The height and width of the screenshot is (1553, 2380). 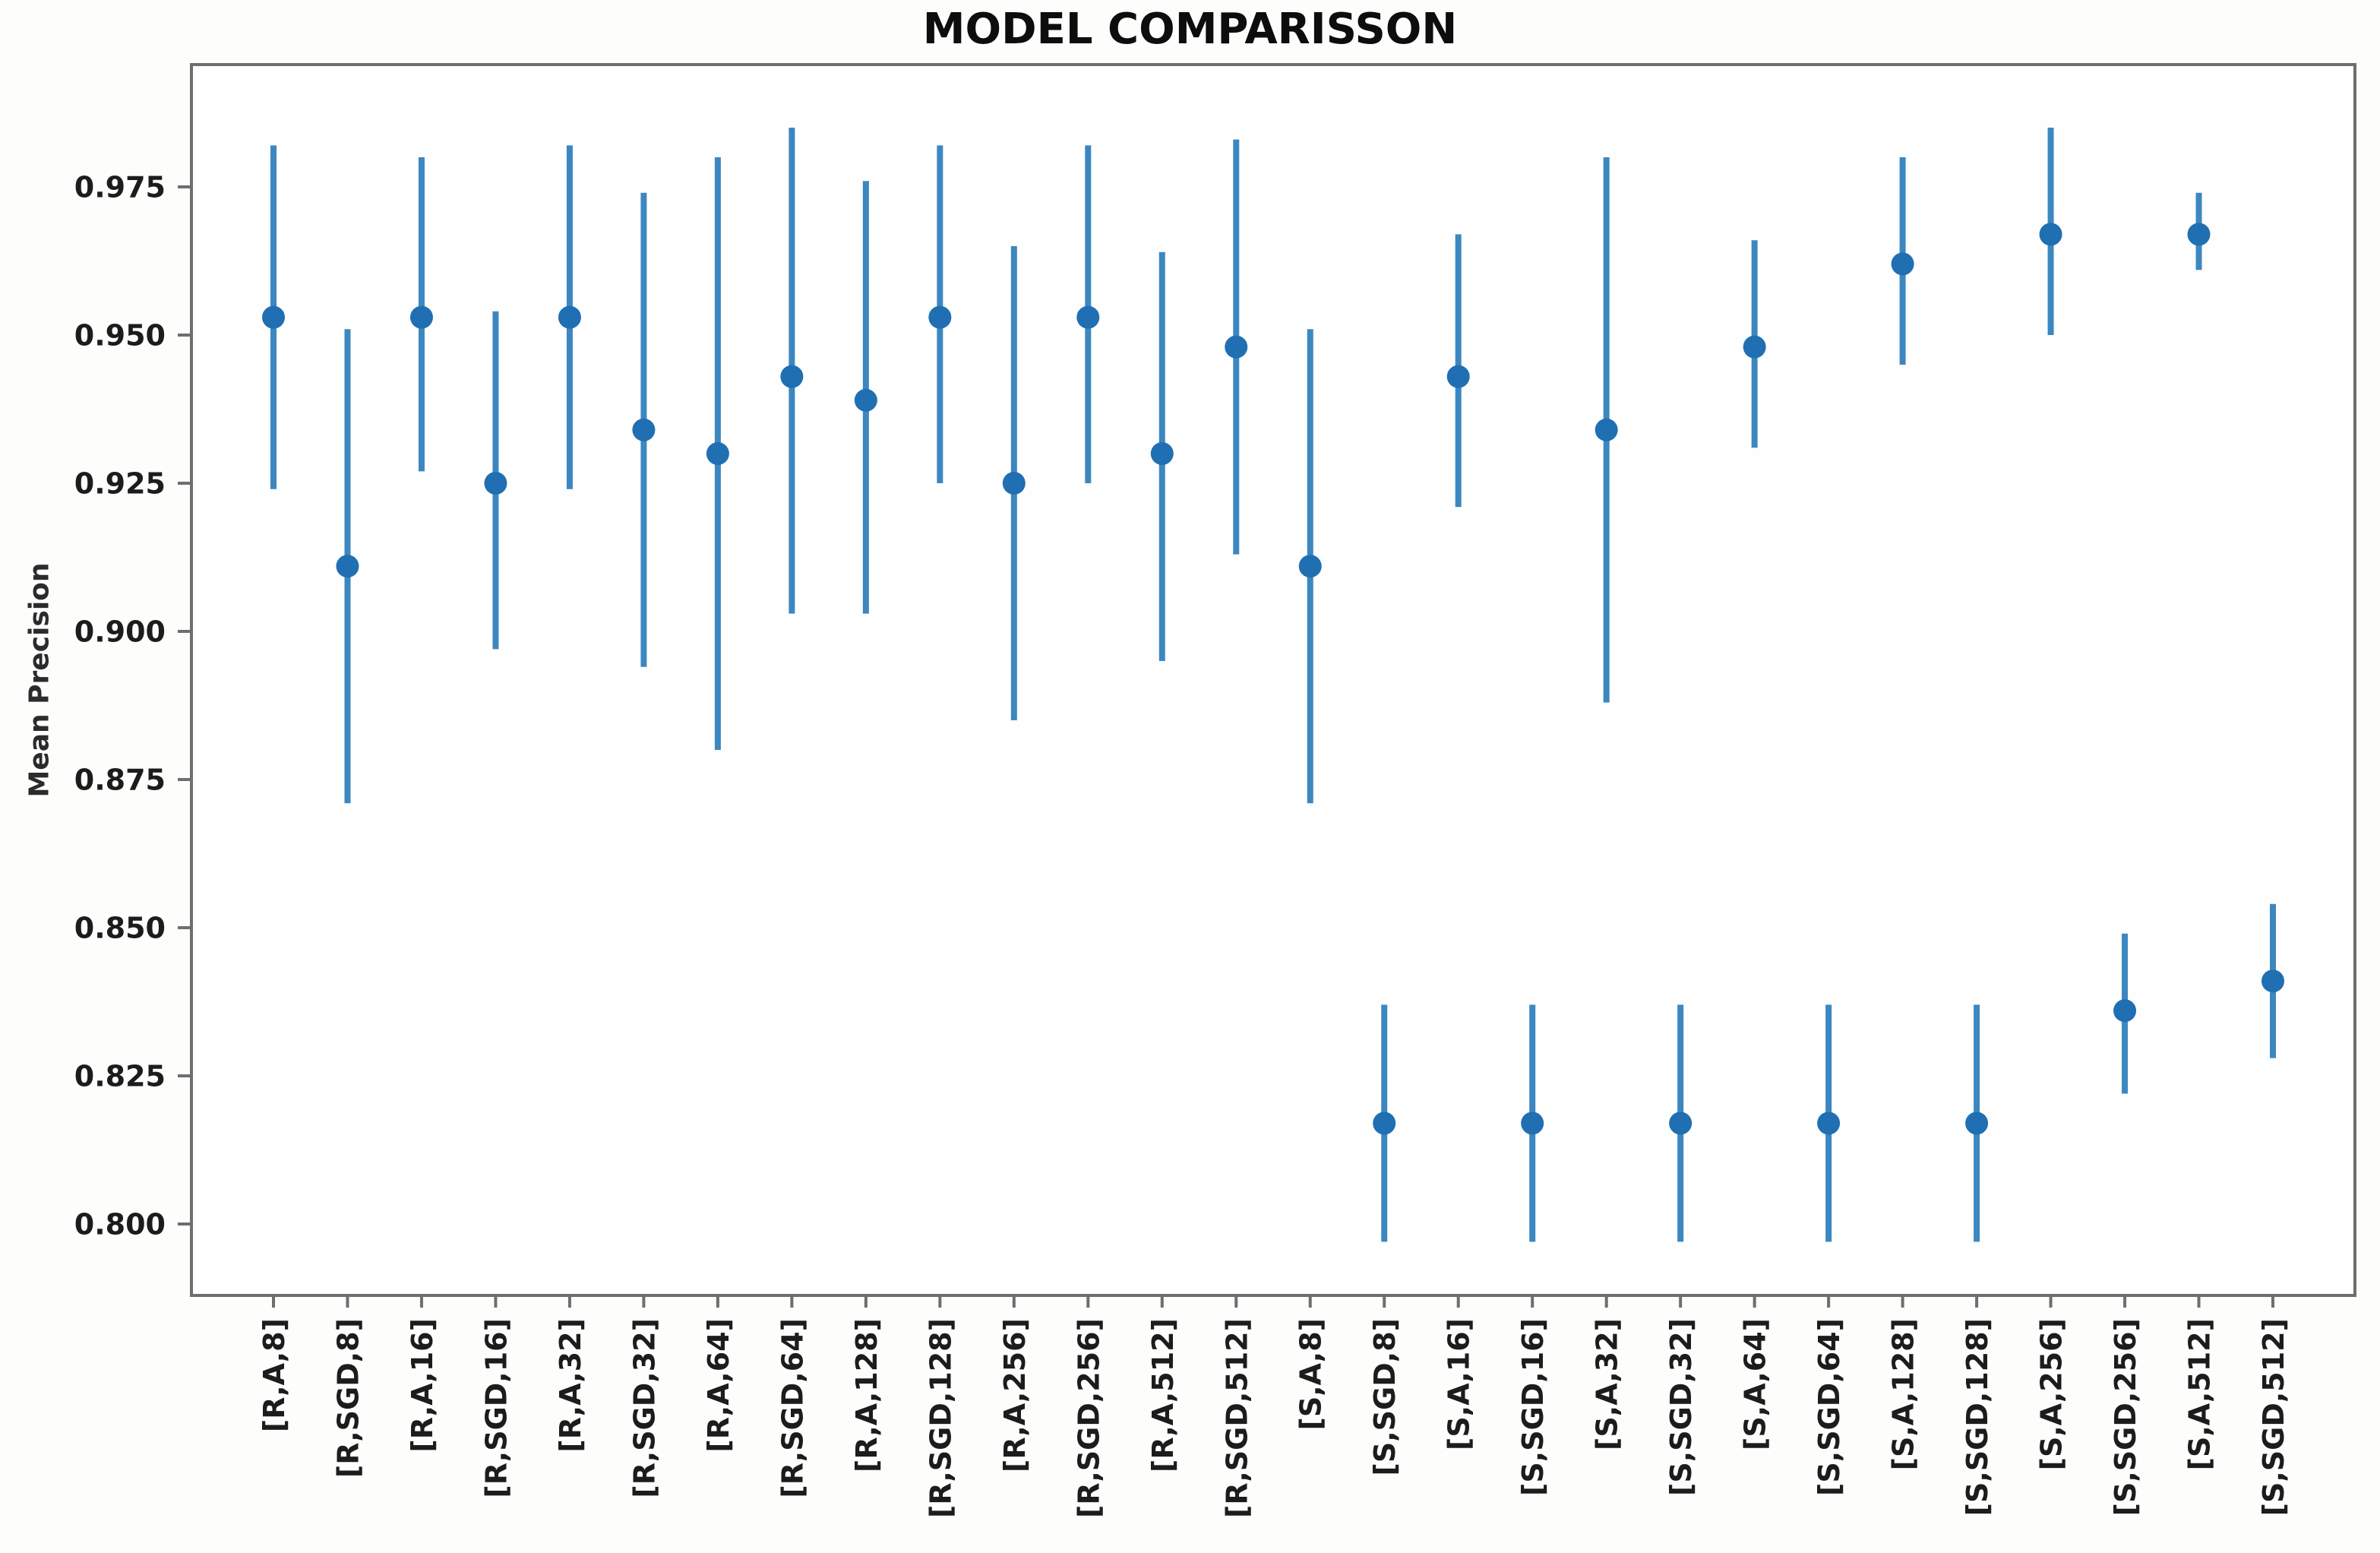 What do you see at coordinates (120, 1076) in the screenshot?
I see `y-tick-label: 0.825` at bounding box center [120, 1076].